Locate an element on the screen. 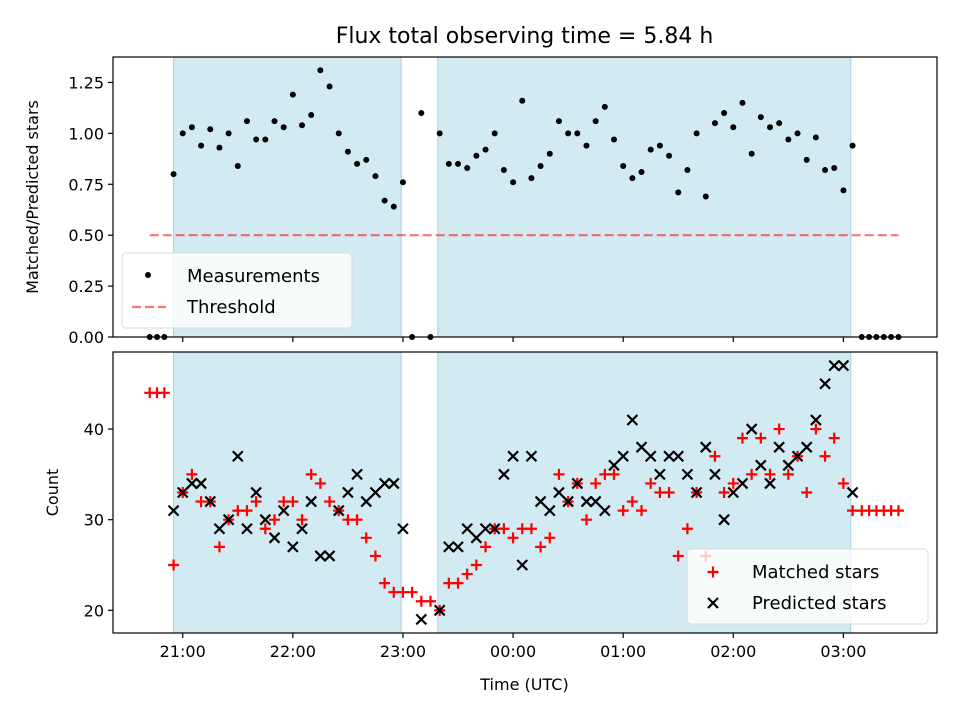 This screenshot has height=720, width=960. x-tick-label-3: 00:00 is located at coordinates (513, 651).